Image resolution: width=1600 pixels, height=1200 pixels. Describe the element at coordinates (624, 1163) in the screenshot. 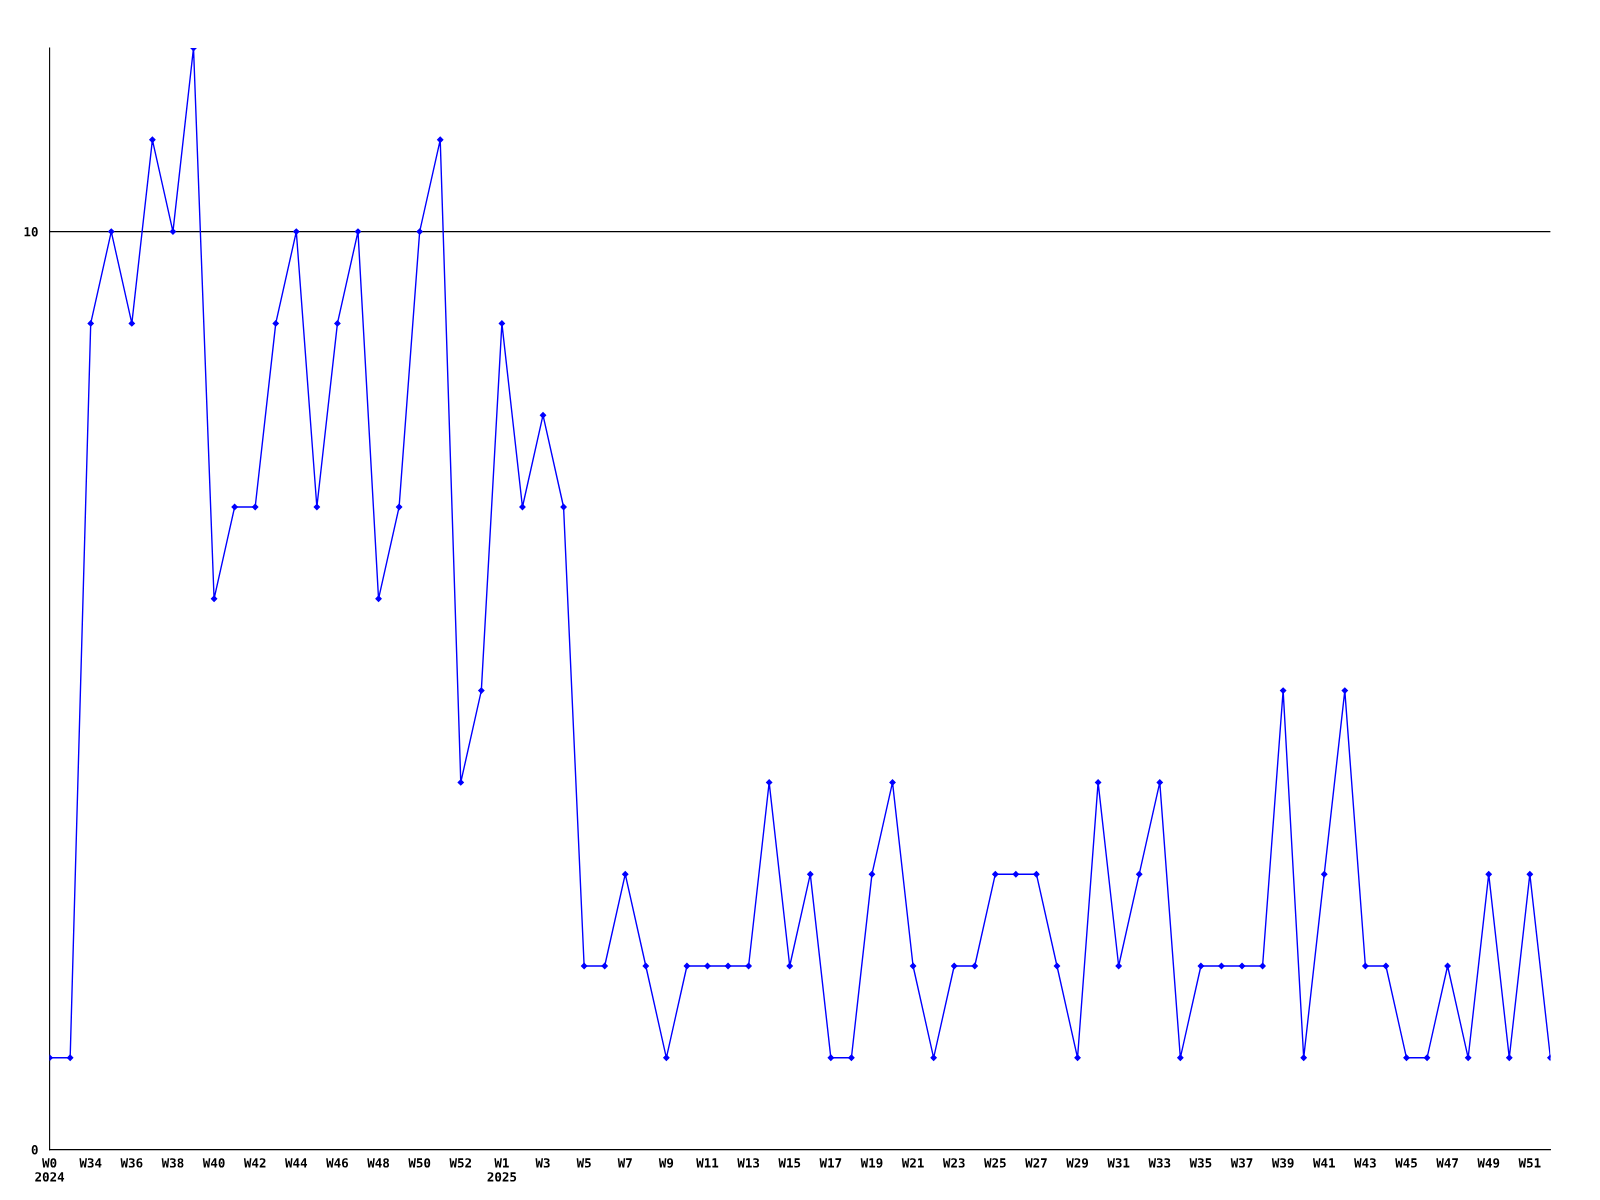

I see `x-tick-label: W7` at that location.